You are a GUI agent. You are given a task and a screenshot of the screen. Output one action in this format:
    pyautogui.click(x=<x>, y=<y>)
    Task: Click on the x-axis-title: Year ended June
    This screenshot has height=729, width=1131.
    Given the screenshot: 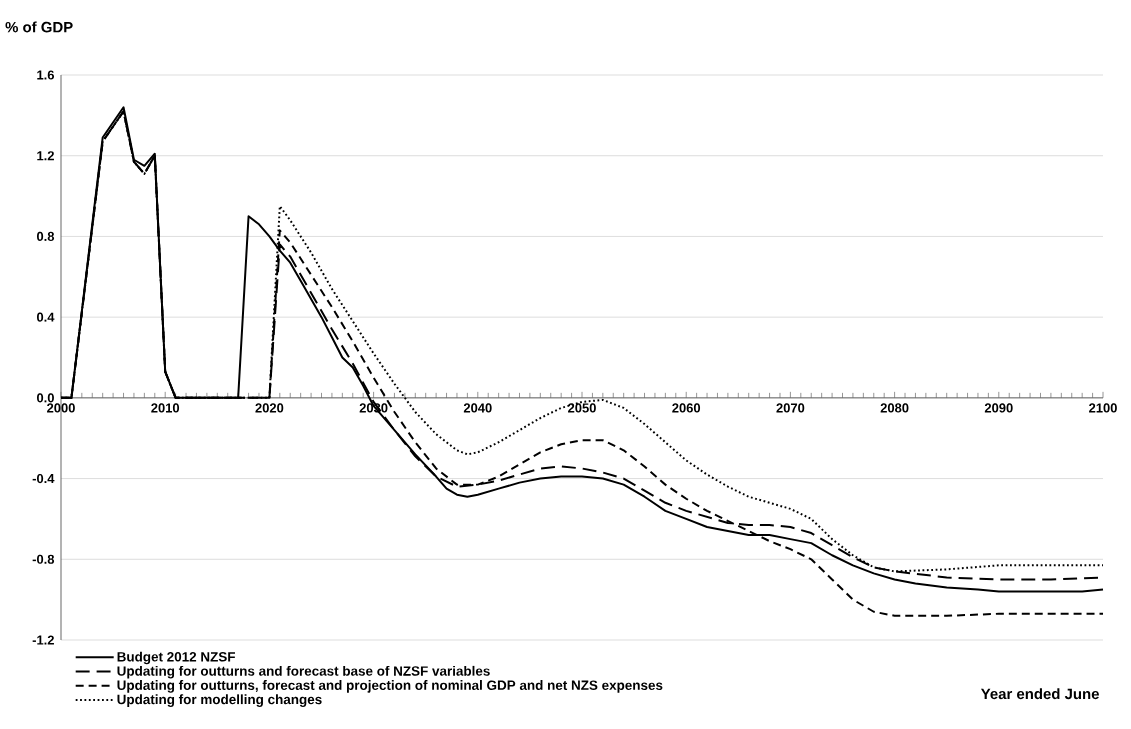 What is the action you would take?
    pyautogui.click(x=1039, y=694)
    